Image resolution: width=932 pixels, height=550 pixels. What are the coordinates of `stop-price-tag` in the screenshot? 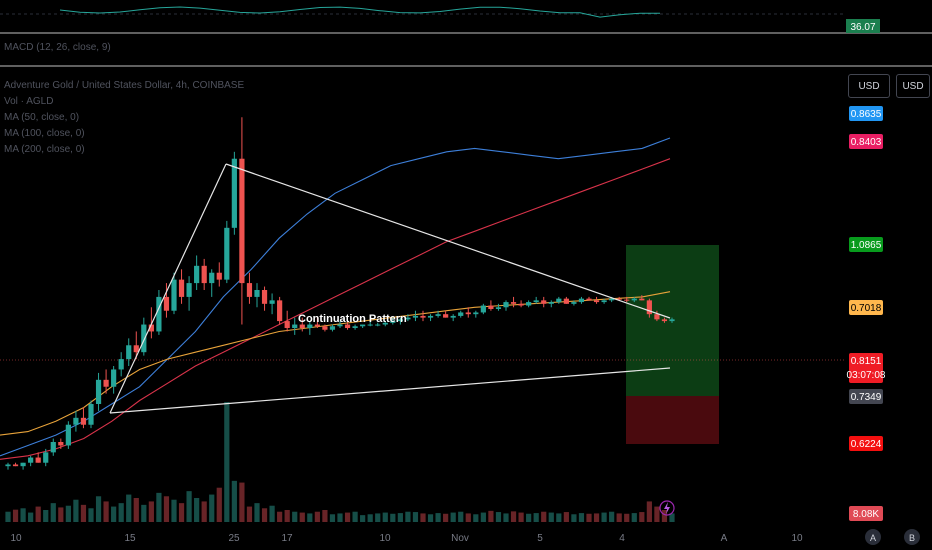 It's located at (866, 443).